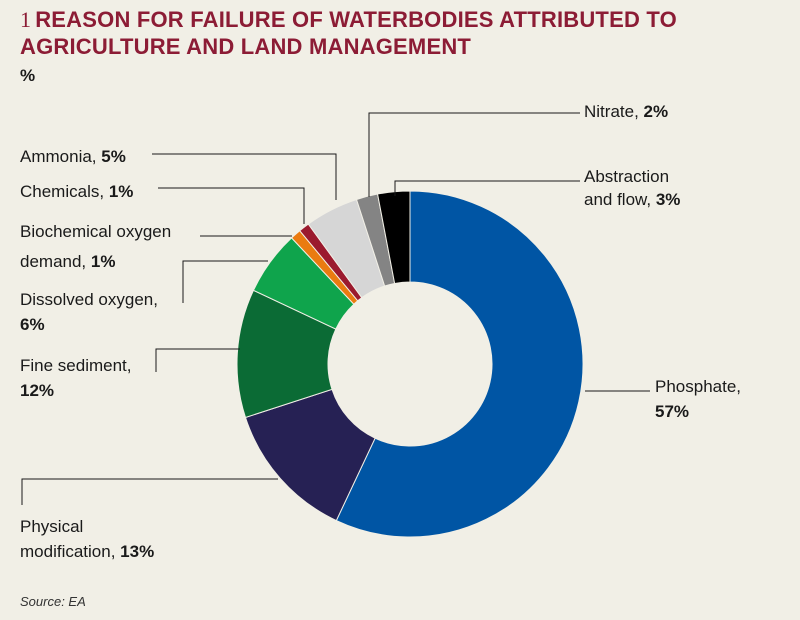 Image resolution: width=800 pixels, height=620 pixels. I want to click on label-nitrate: Nitrate, 2%, so click(626, 111).